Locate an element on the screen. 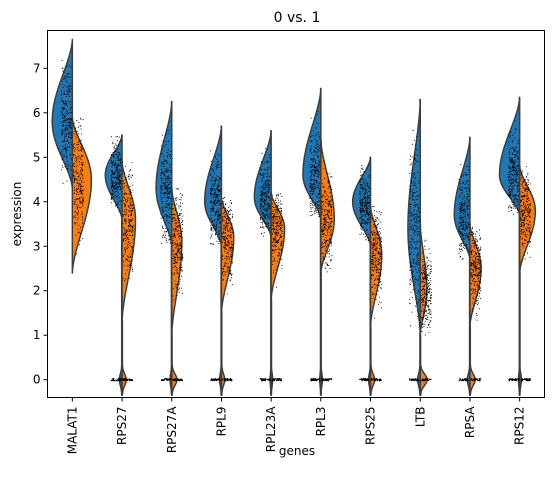  jitter-points is located at coordinates (321, 246).